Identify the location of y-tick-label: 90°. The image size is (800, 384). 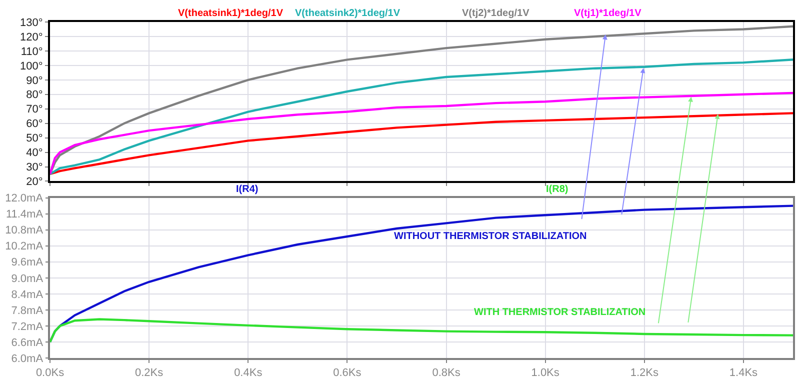
(34, 80).